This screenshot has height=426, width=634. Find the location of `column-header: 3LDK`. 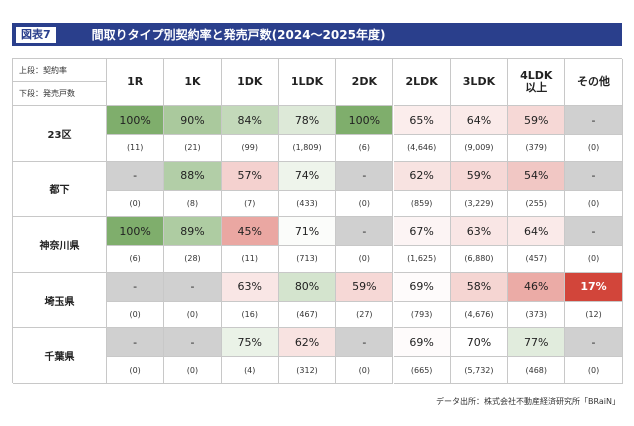

column-header: 3LDK is located at coordinates (479, 82).